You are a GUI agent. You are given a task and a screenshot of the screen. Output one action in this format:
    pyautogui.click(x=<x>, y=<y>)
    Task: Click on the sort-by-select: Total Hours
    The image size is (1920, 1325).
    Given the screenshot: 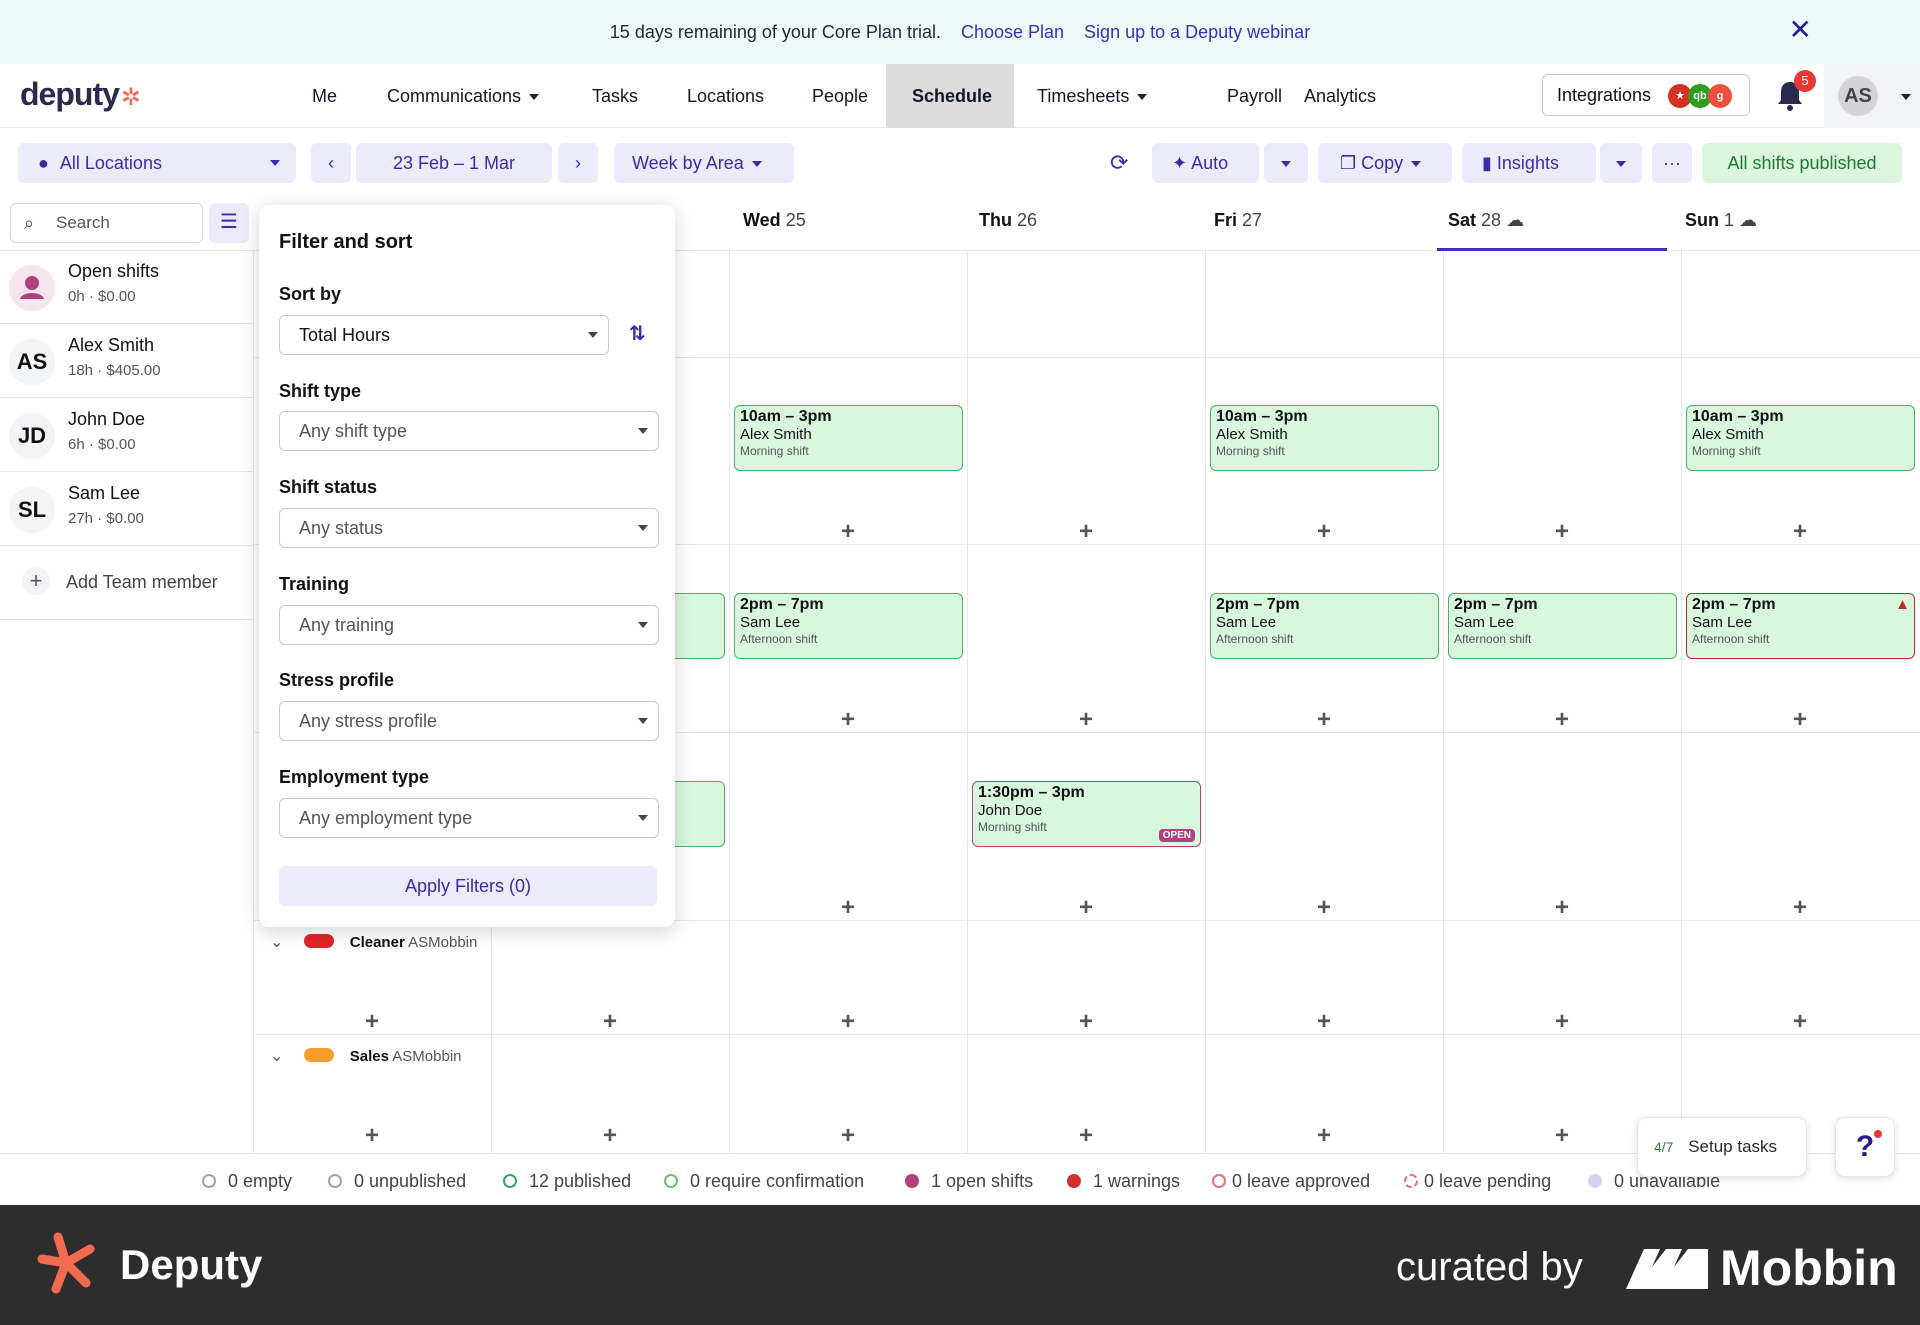 What is the action you would take?
    pyautogui.click(x=444, y=335)
    